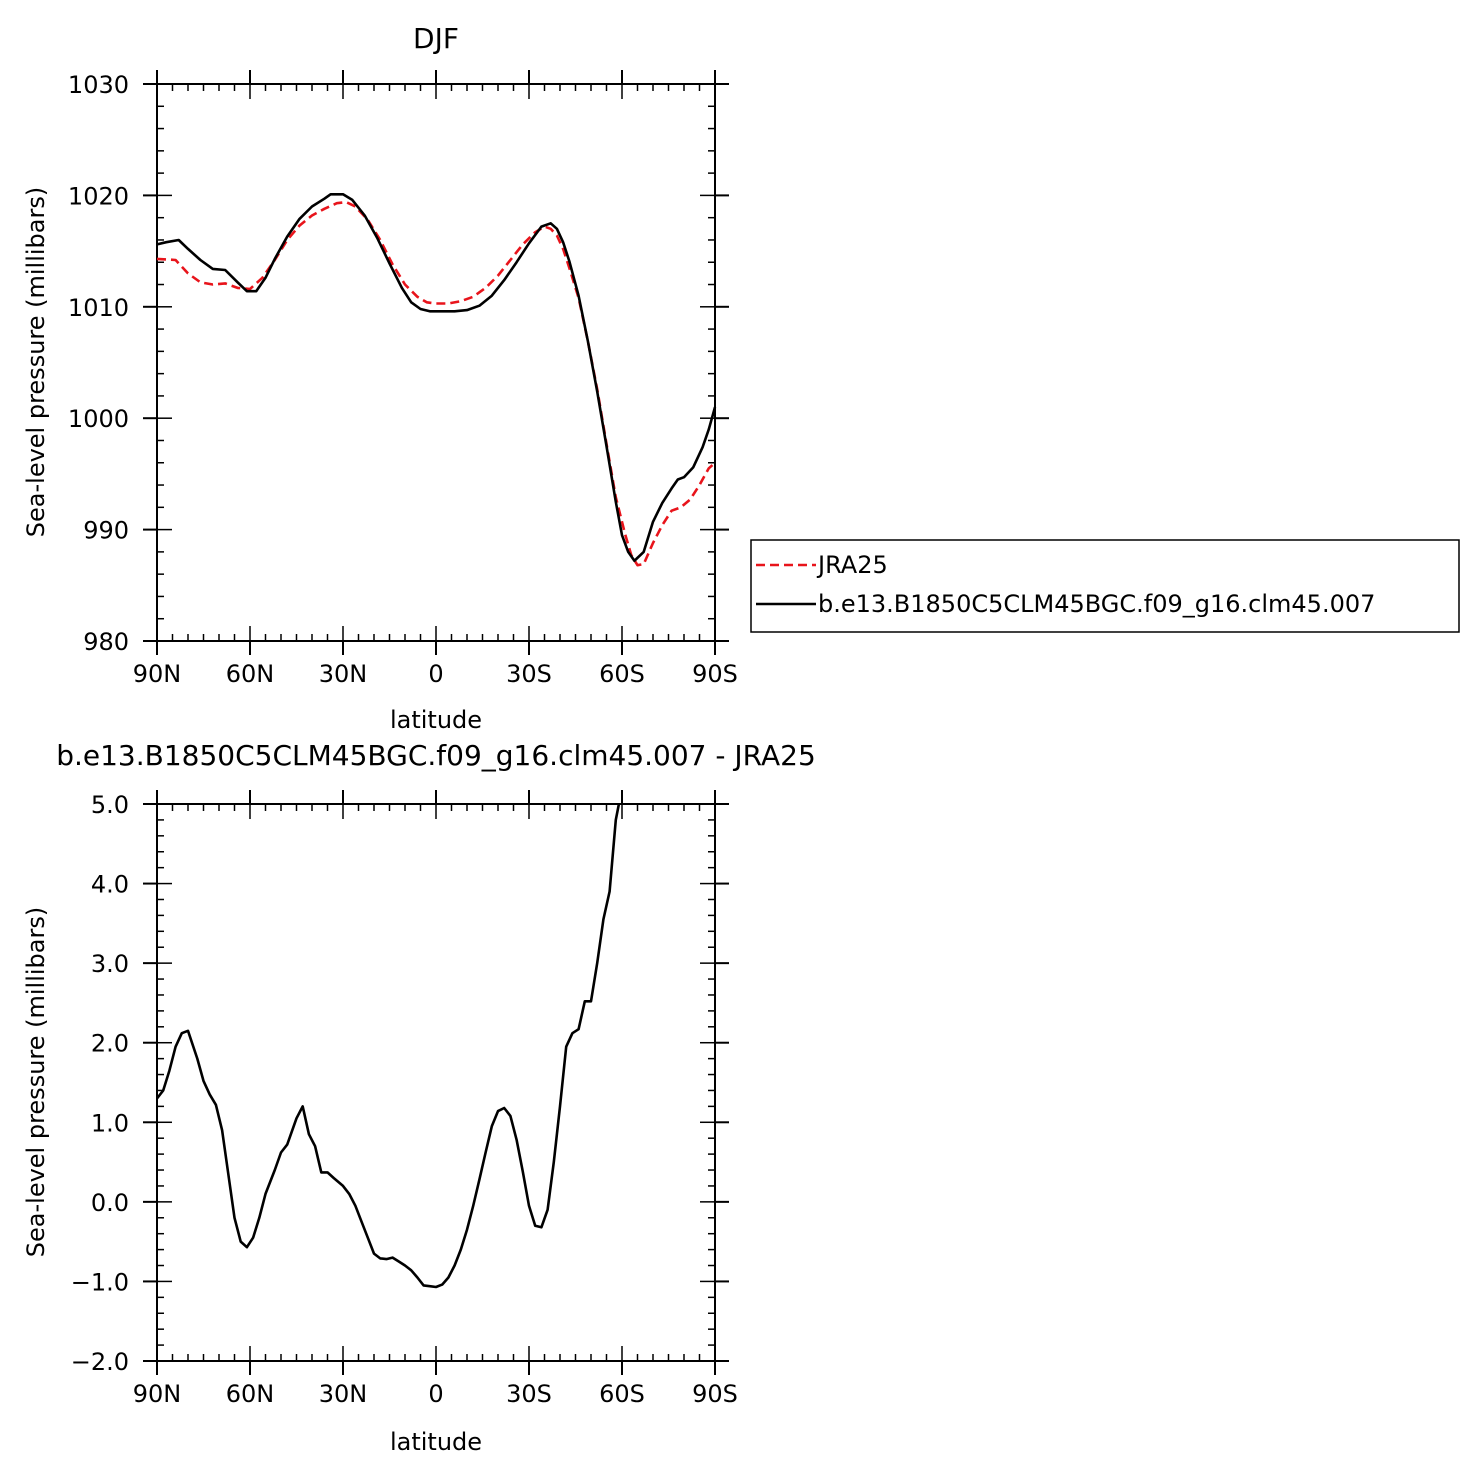 The height and width of the screenshot is (1474, 1477). I want to click on bottom-x-tick-label: 90S, so click(715, 1394).